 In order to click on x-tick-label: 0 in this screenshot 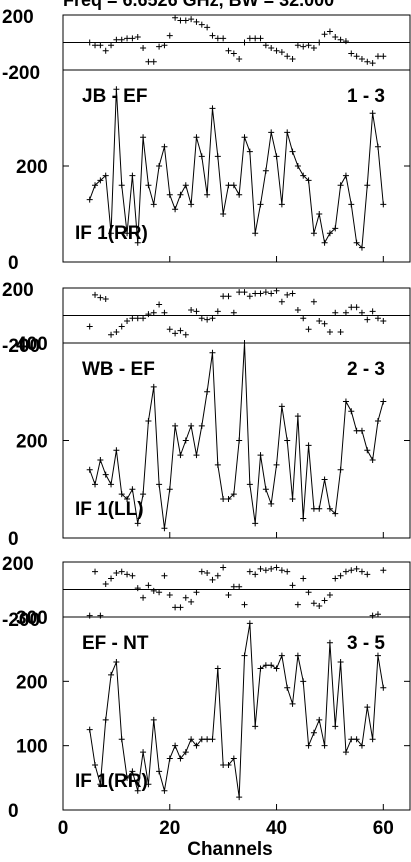, I will do `click(63, 828)`.